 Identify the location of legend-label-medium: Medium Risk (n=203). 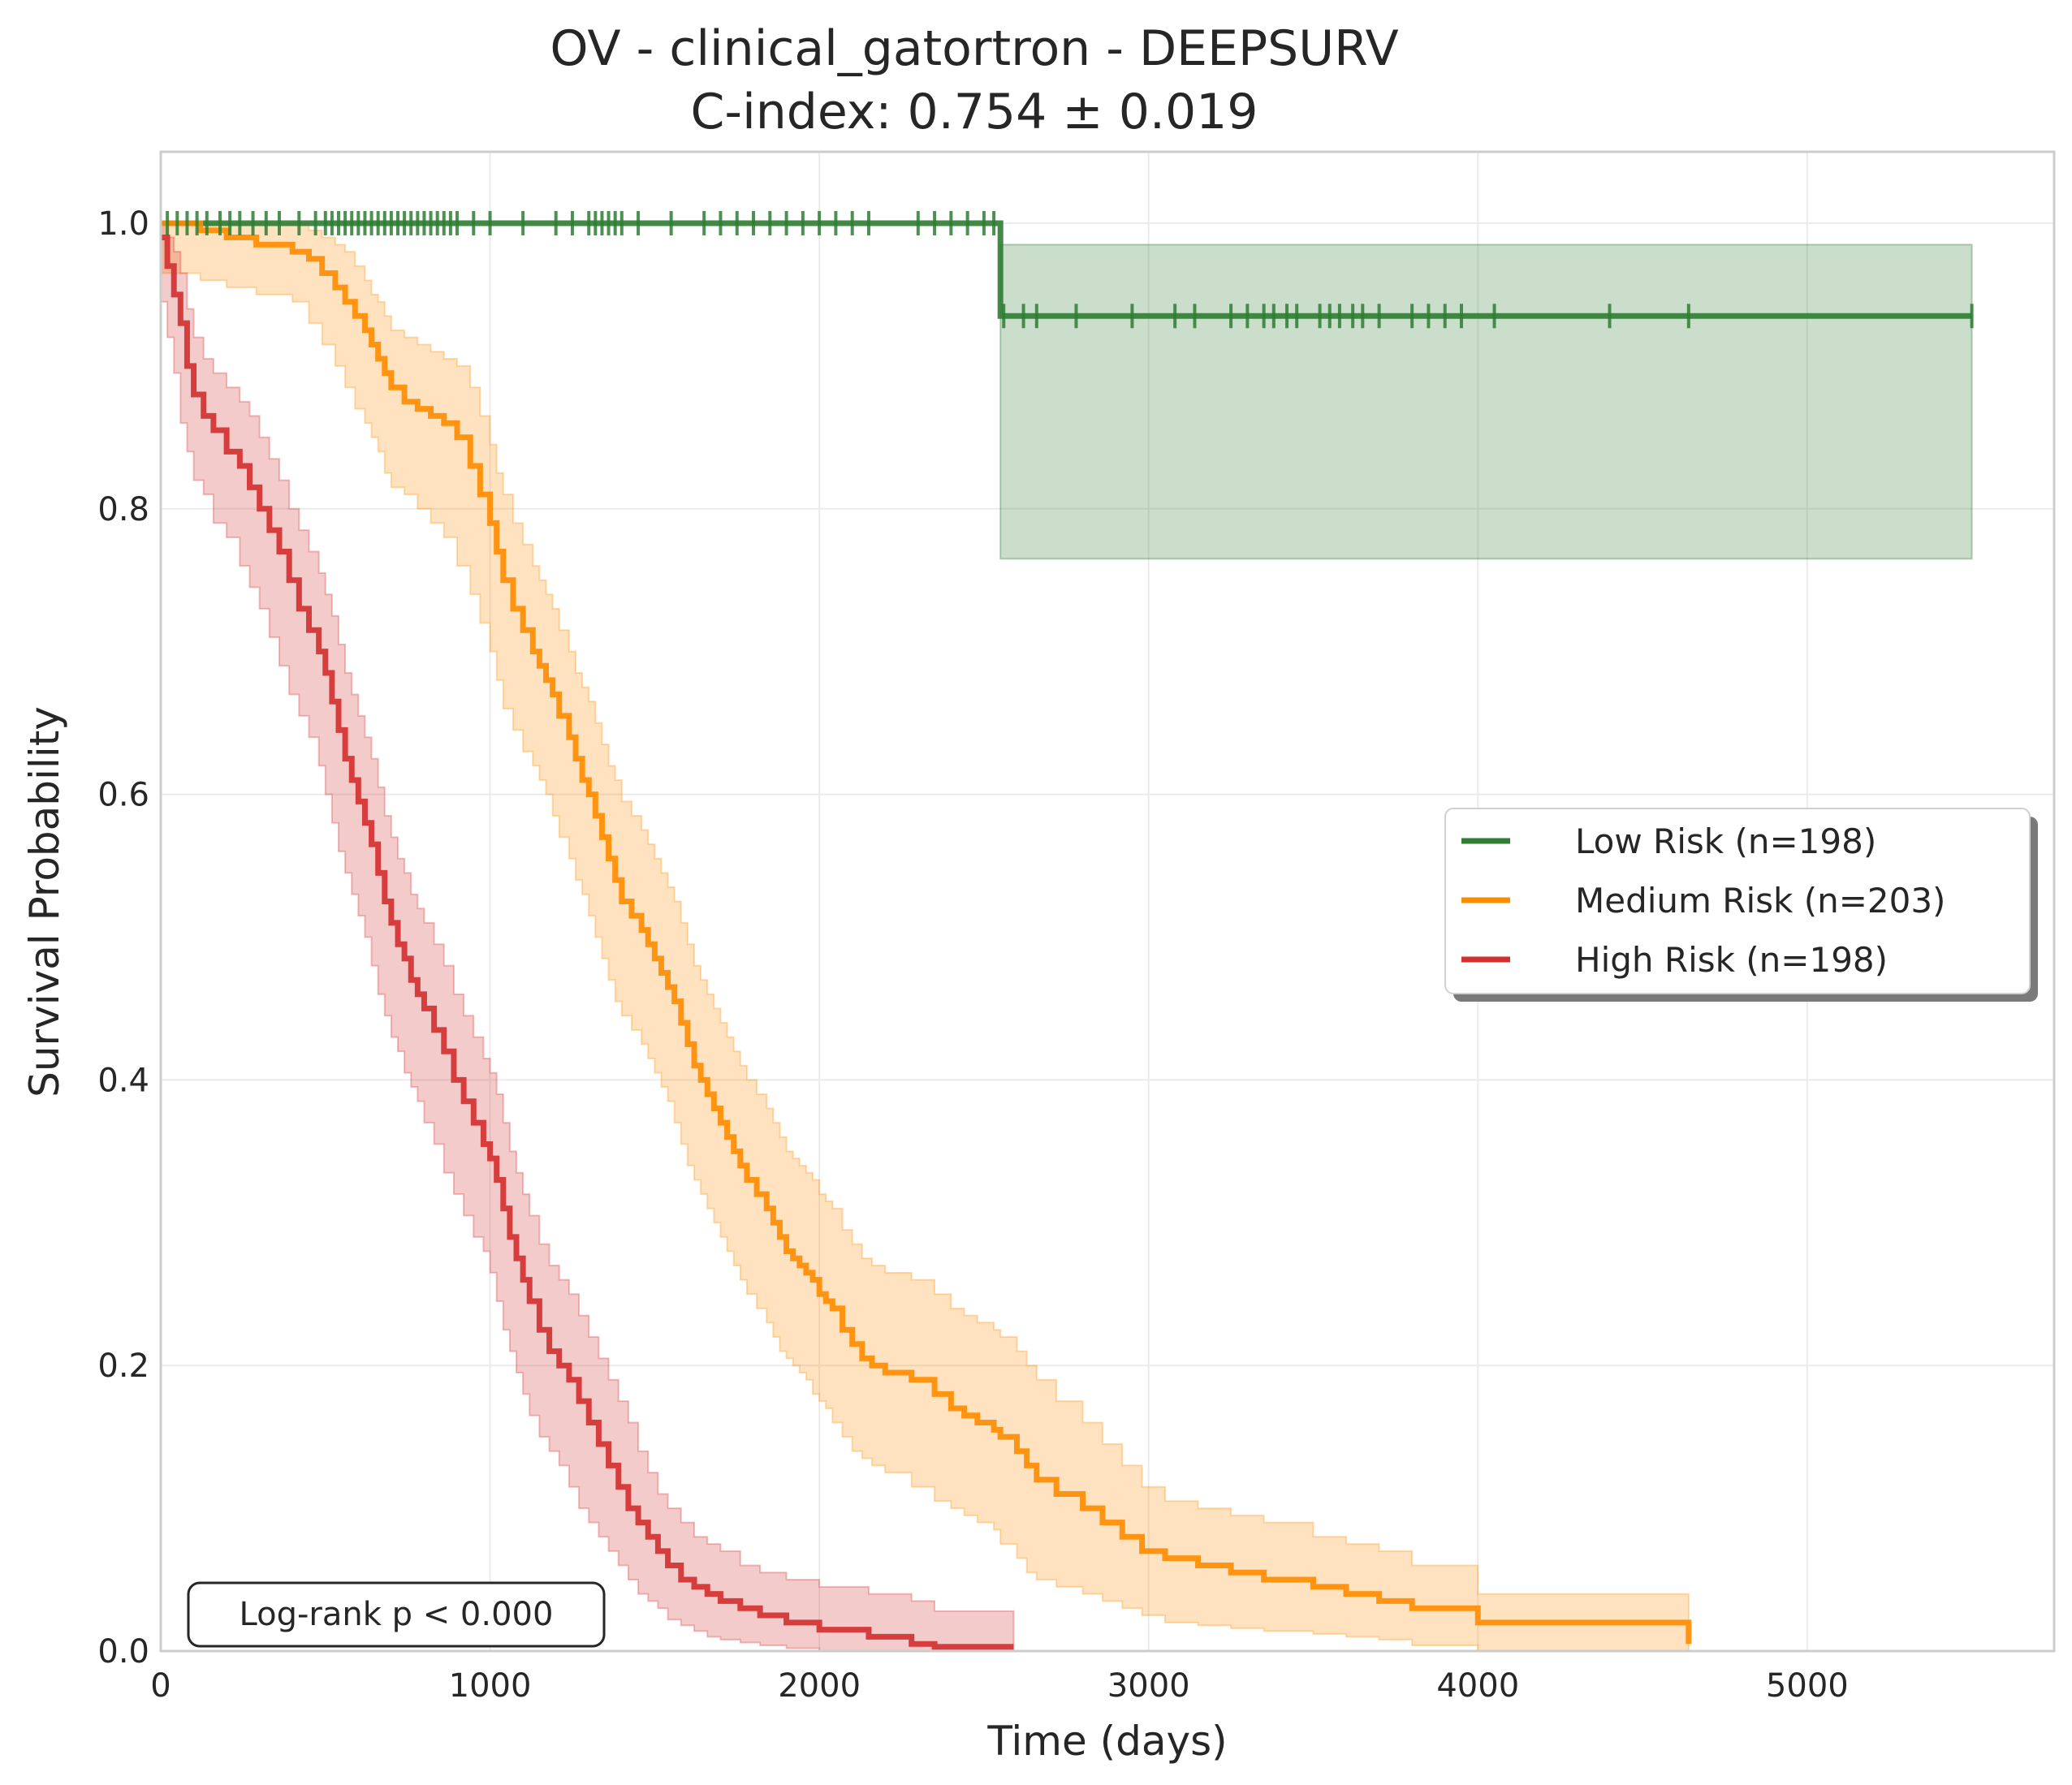
(1760, 901).